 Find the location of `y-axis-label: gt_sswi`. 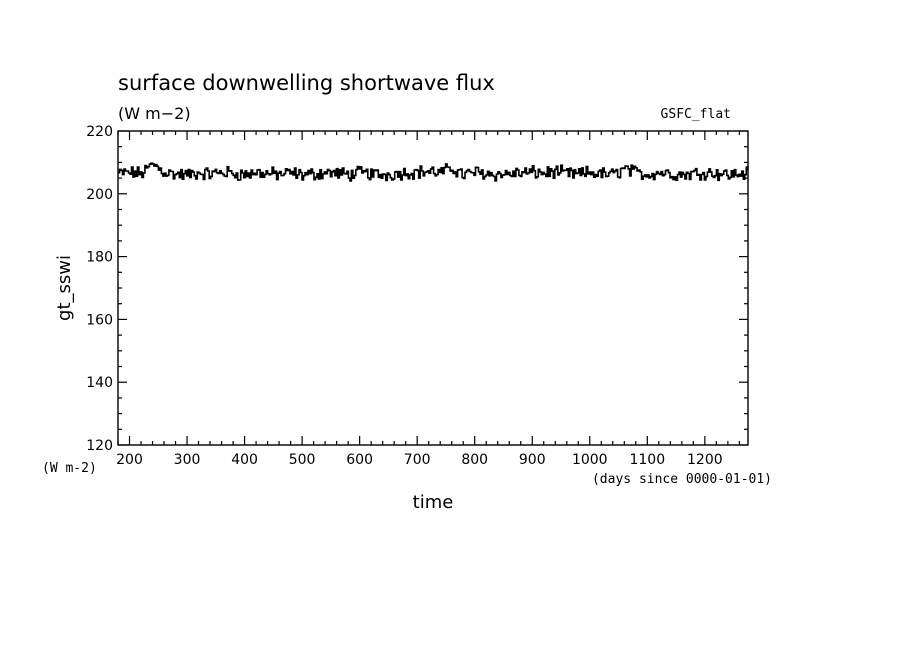

y-axis-label: gt_sswi is located at coordinates (64, 288).